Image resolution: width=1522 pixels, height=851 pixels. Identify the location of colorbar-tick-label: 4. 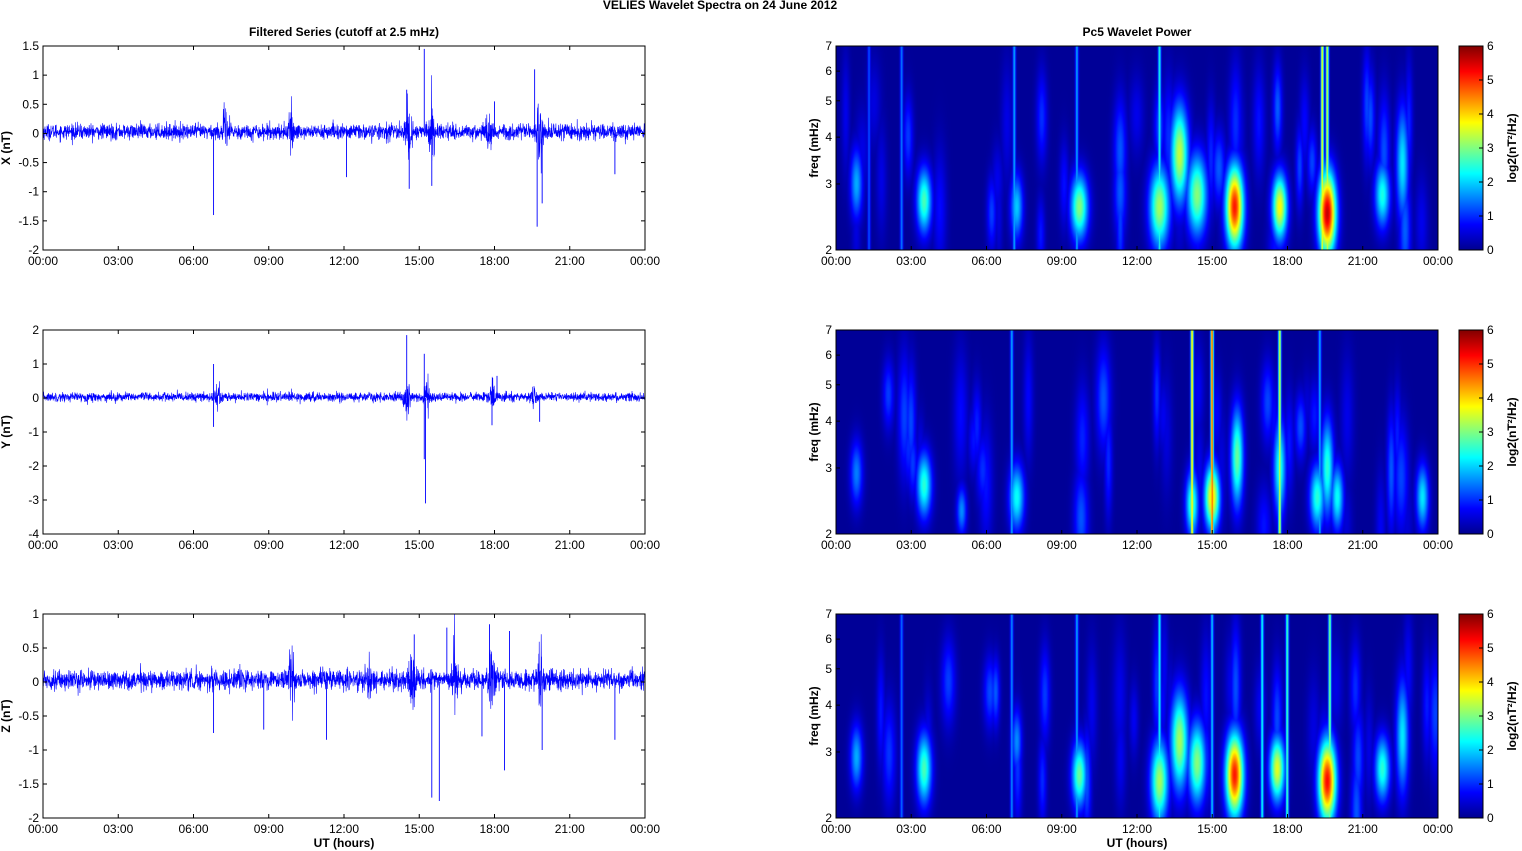
(1490, 398).